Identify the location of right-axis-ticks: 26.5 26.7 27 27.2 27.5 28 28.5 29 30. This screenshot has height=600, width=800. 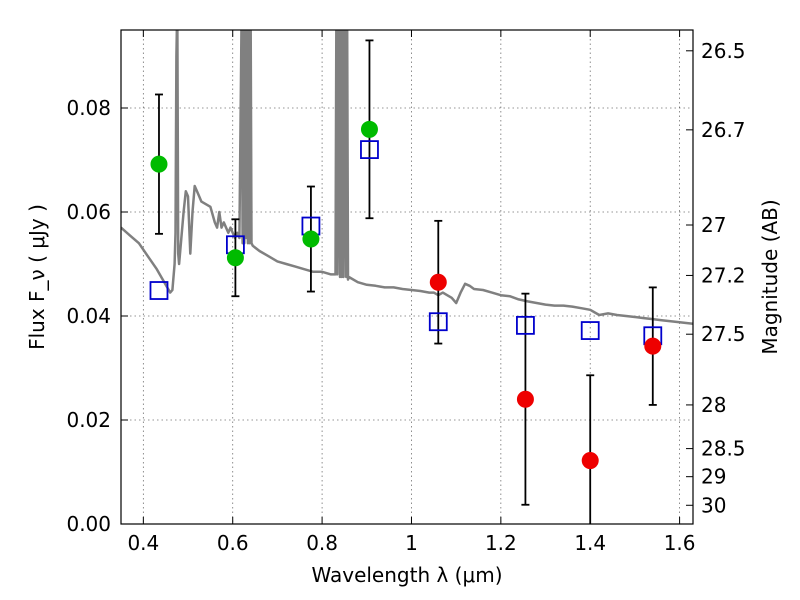
(716, 278).